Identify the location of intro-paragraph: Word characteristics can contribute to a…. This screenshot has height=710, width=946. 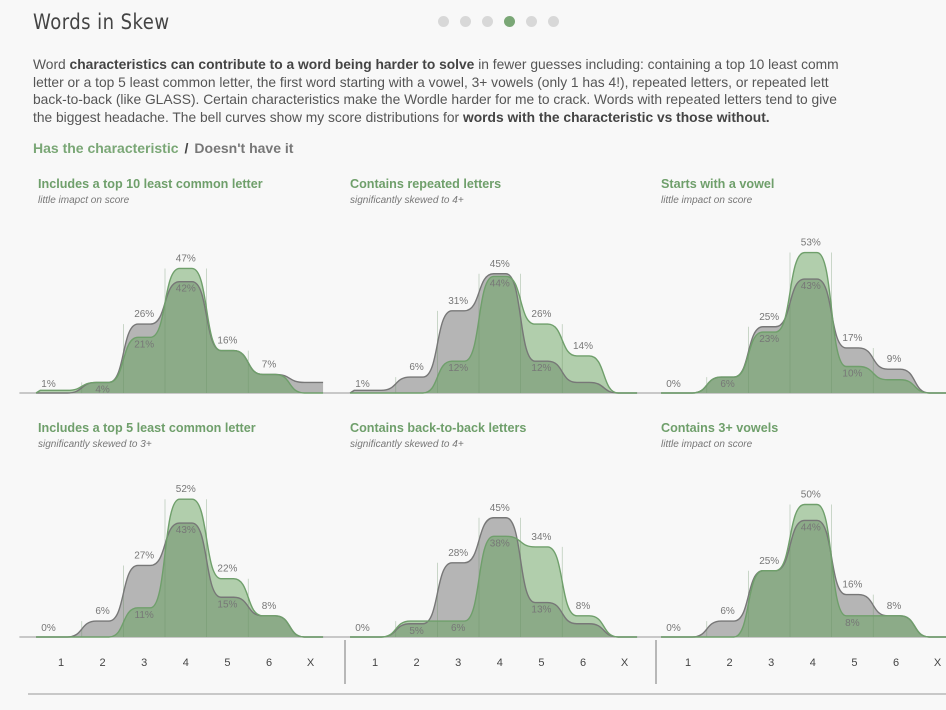
(489, 91).